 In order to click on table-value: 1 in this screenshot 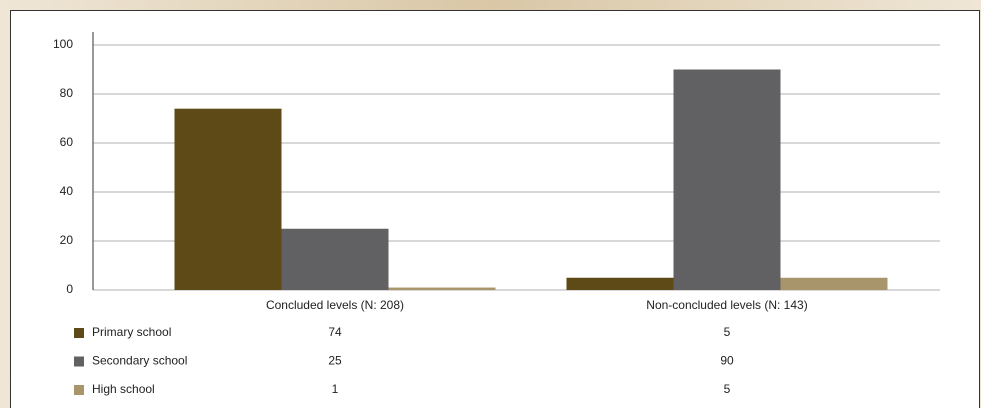, I will do `click(335, 389)`.